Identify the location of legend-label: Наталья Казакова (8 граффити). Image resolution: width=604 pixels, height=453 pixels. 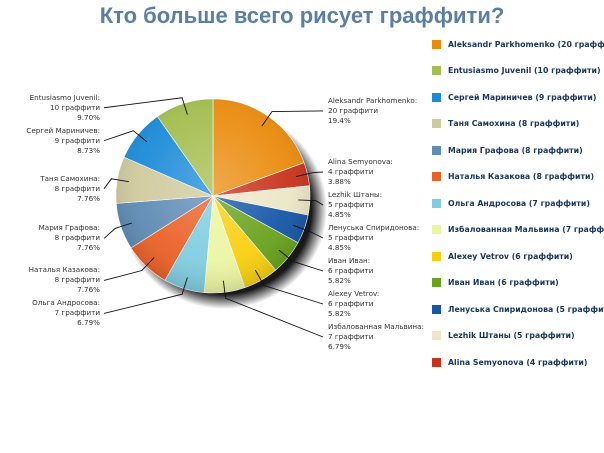
(521, 176).